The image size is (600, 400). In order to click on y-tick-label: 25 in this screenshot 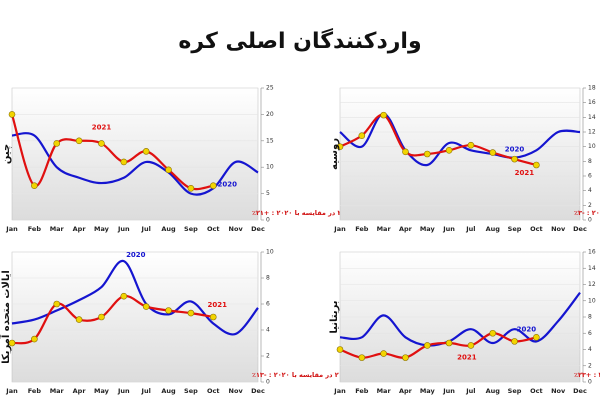, I will do `click(270, 88)`.